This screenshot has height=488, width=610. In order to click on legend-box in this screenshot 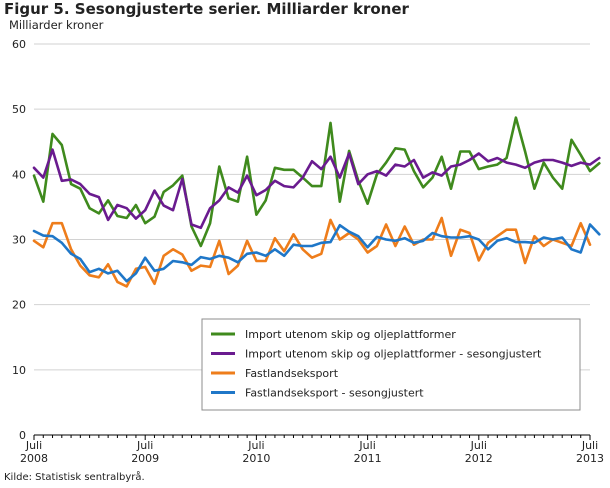, I will do `click(391, 364)`.